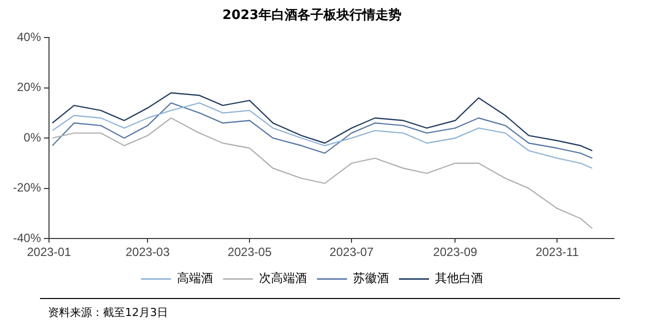  Describe the element at coordinates (27, 187) in the screenshot. I see `y-tick-label: -20%` at that location.